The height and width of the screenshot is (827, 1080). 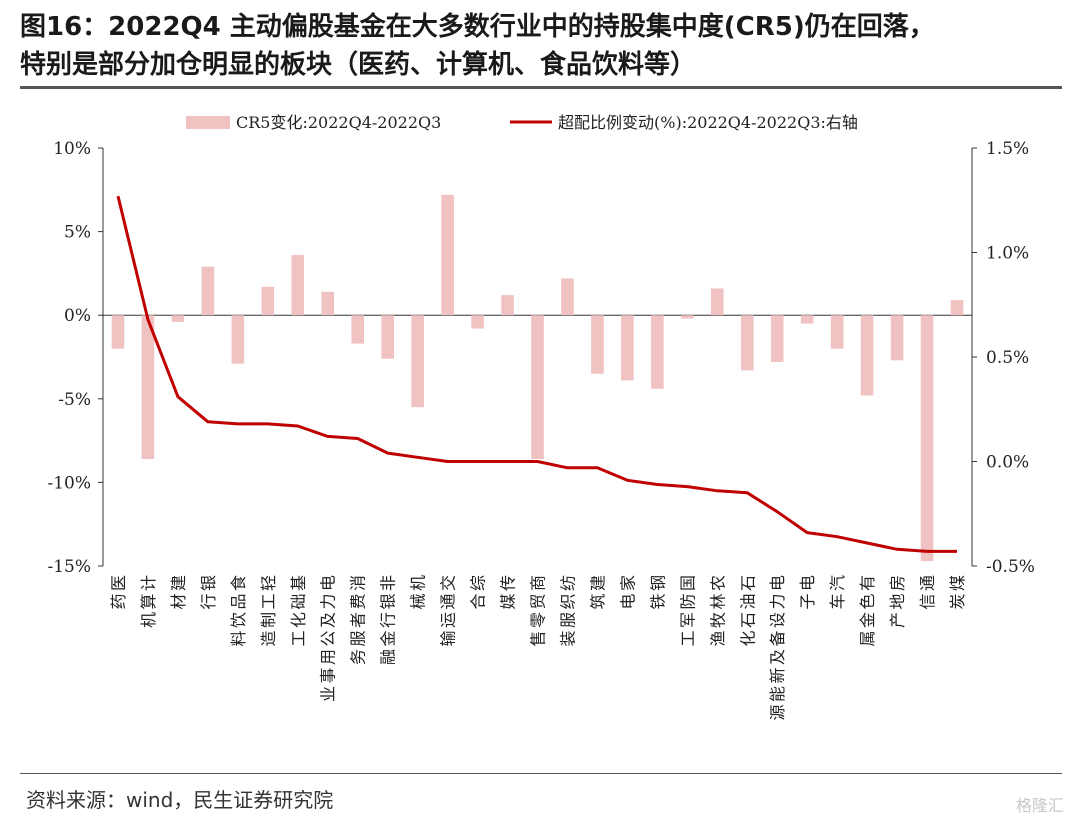 I want to click on category-char: 铁, so click(x=657, y=601).